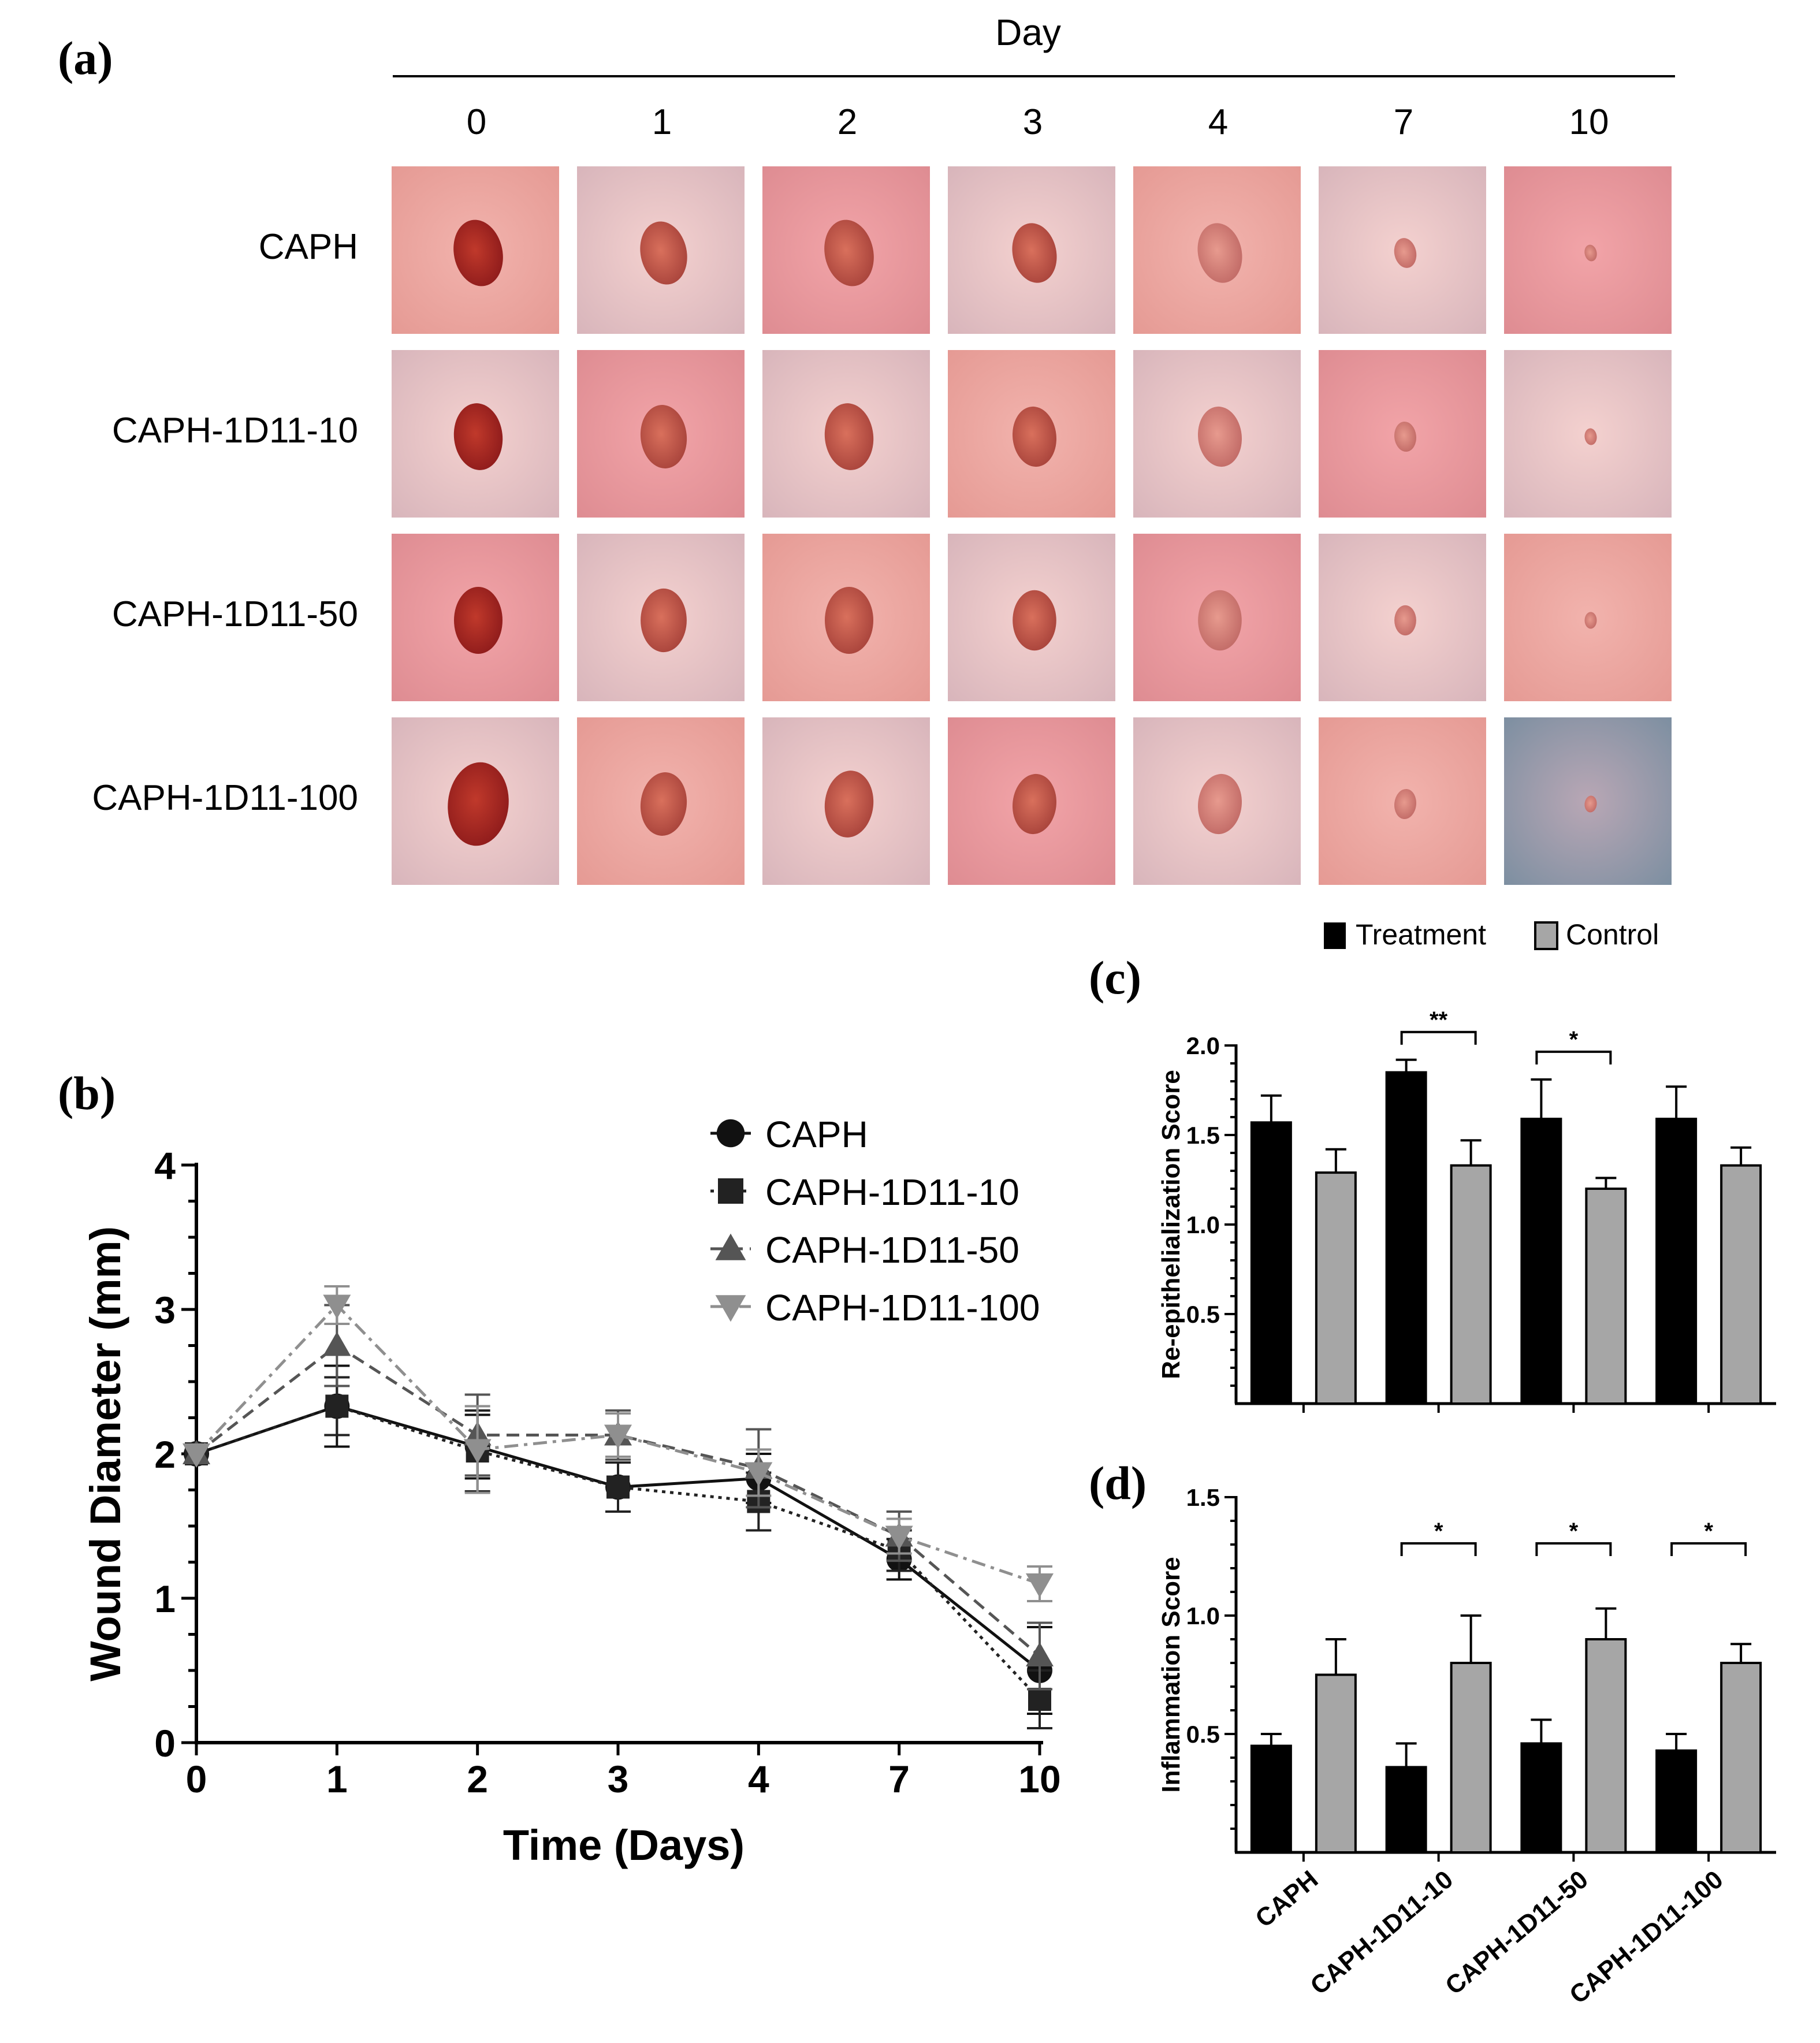 The image size is (1820, 2043). What do you see at coordinates (1439, 1020) in the screenshot?
I see `significance-label: **` at bounding box center [1439, 1020].